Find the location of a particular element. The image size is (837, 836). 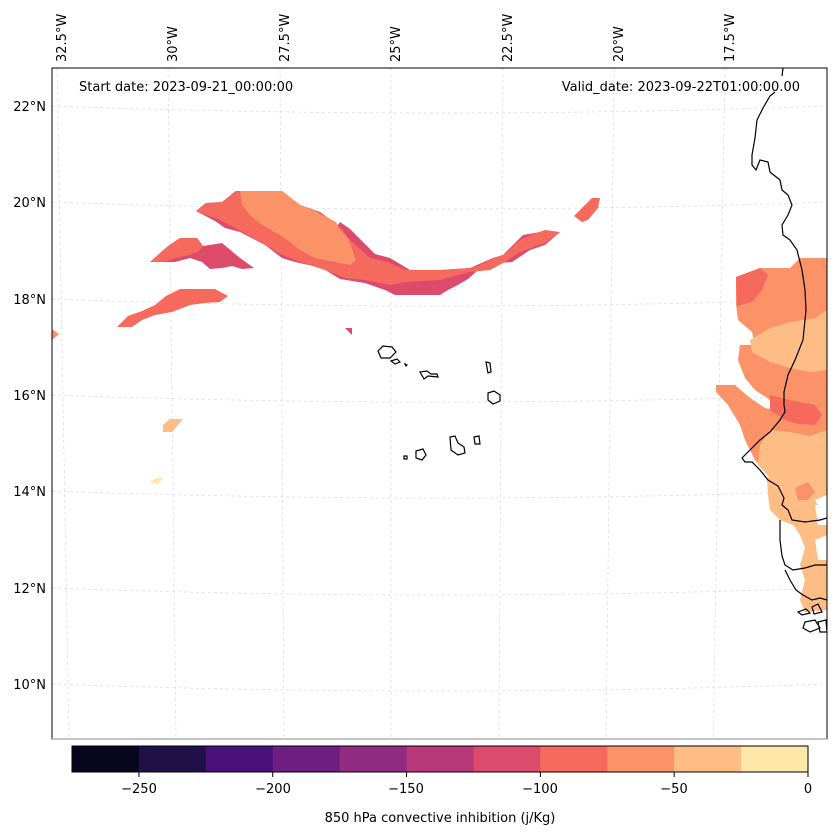

contour-africa-south-white2 is located at coordinates (821, 547).